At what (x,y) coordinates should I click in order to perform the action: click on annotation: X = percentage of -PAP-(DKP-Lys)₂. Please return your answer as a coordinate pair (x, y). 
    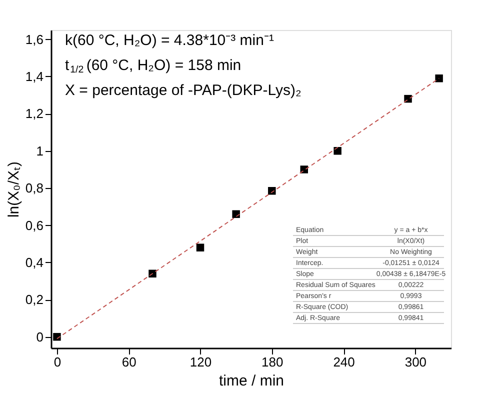
    Looking at the image, I should click on (183, 90).